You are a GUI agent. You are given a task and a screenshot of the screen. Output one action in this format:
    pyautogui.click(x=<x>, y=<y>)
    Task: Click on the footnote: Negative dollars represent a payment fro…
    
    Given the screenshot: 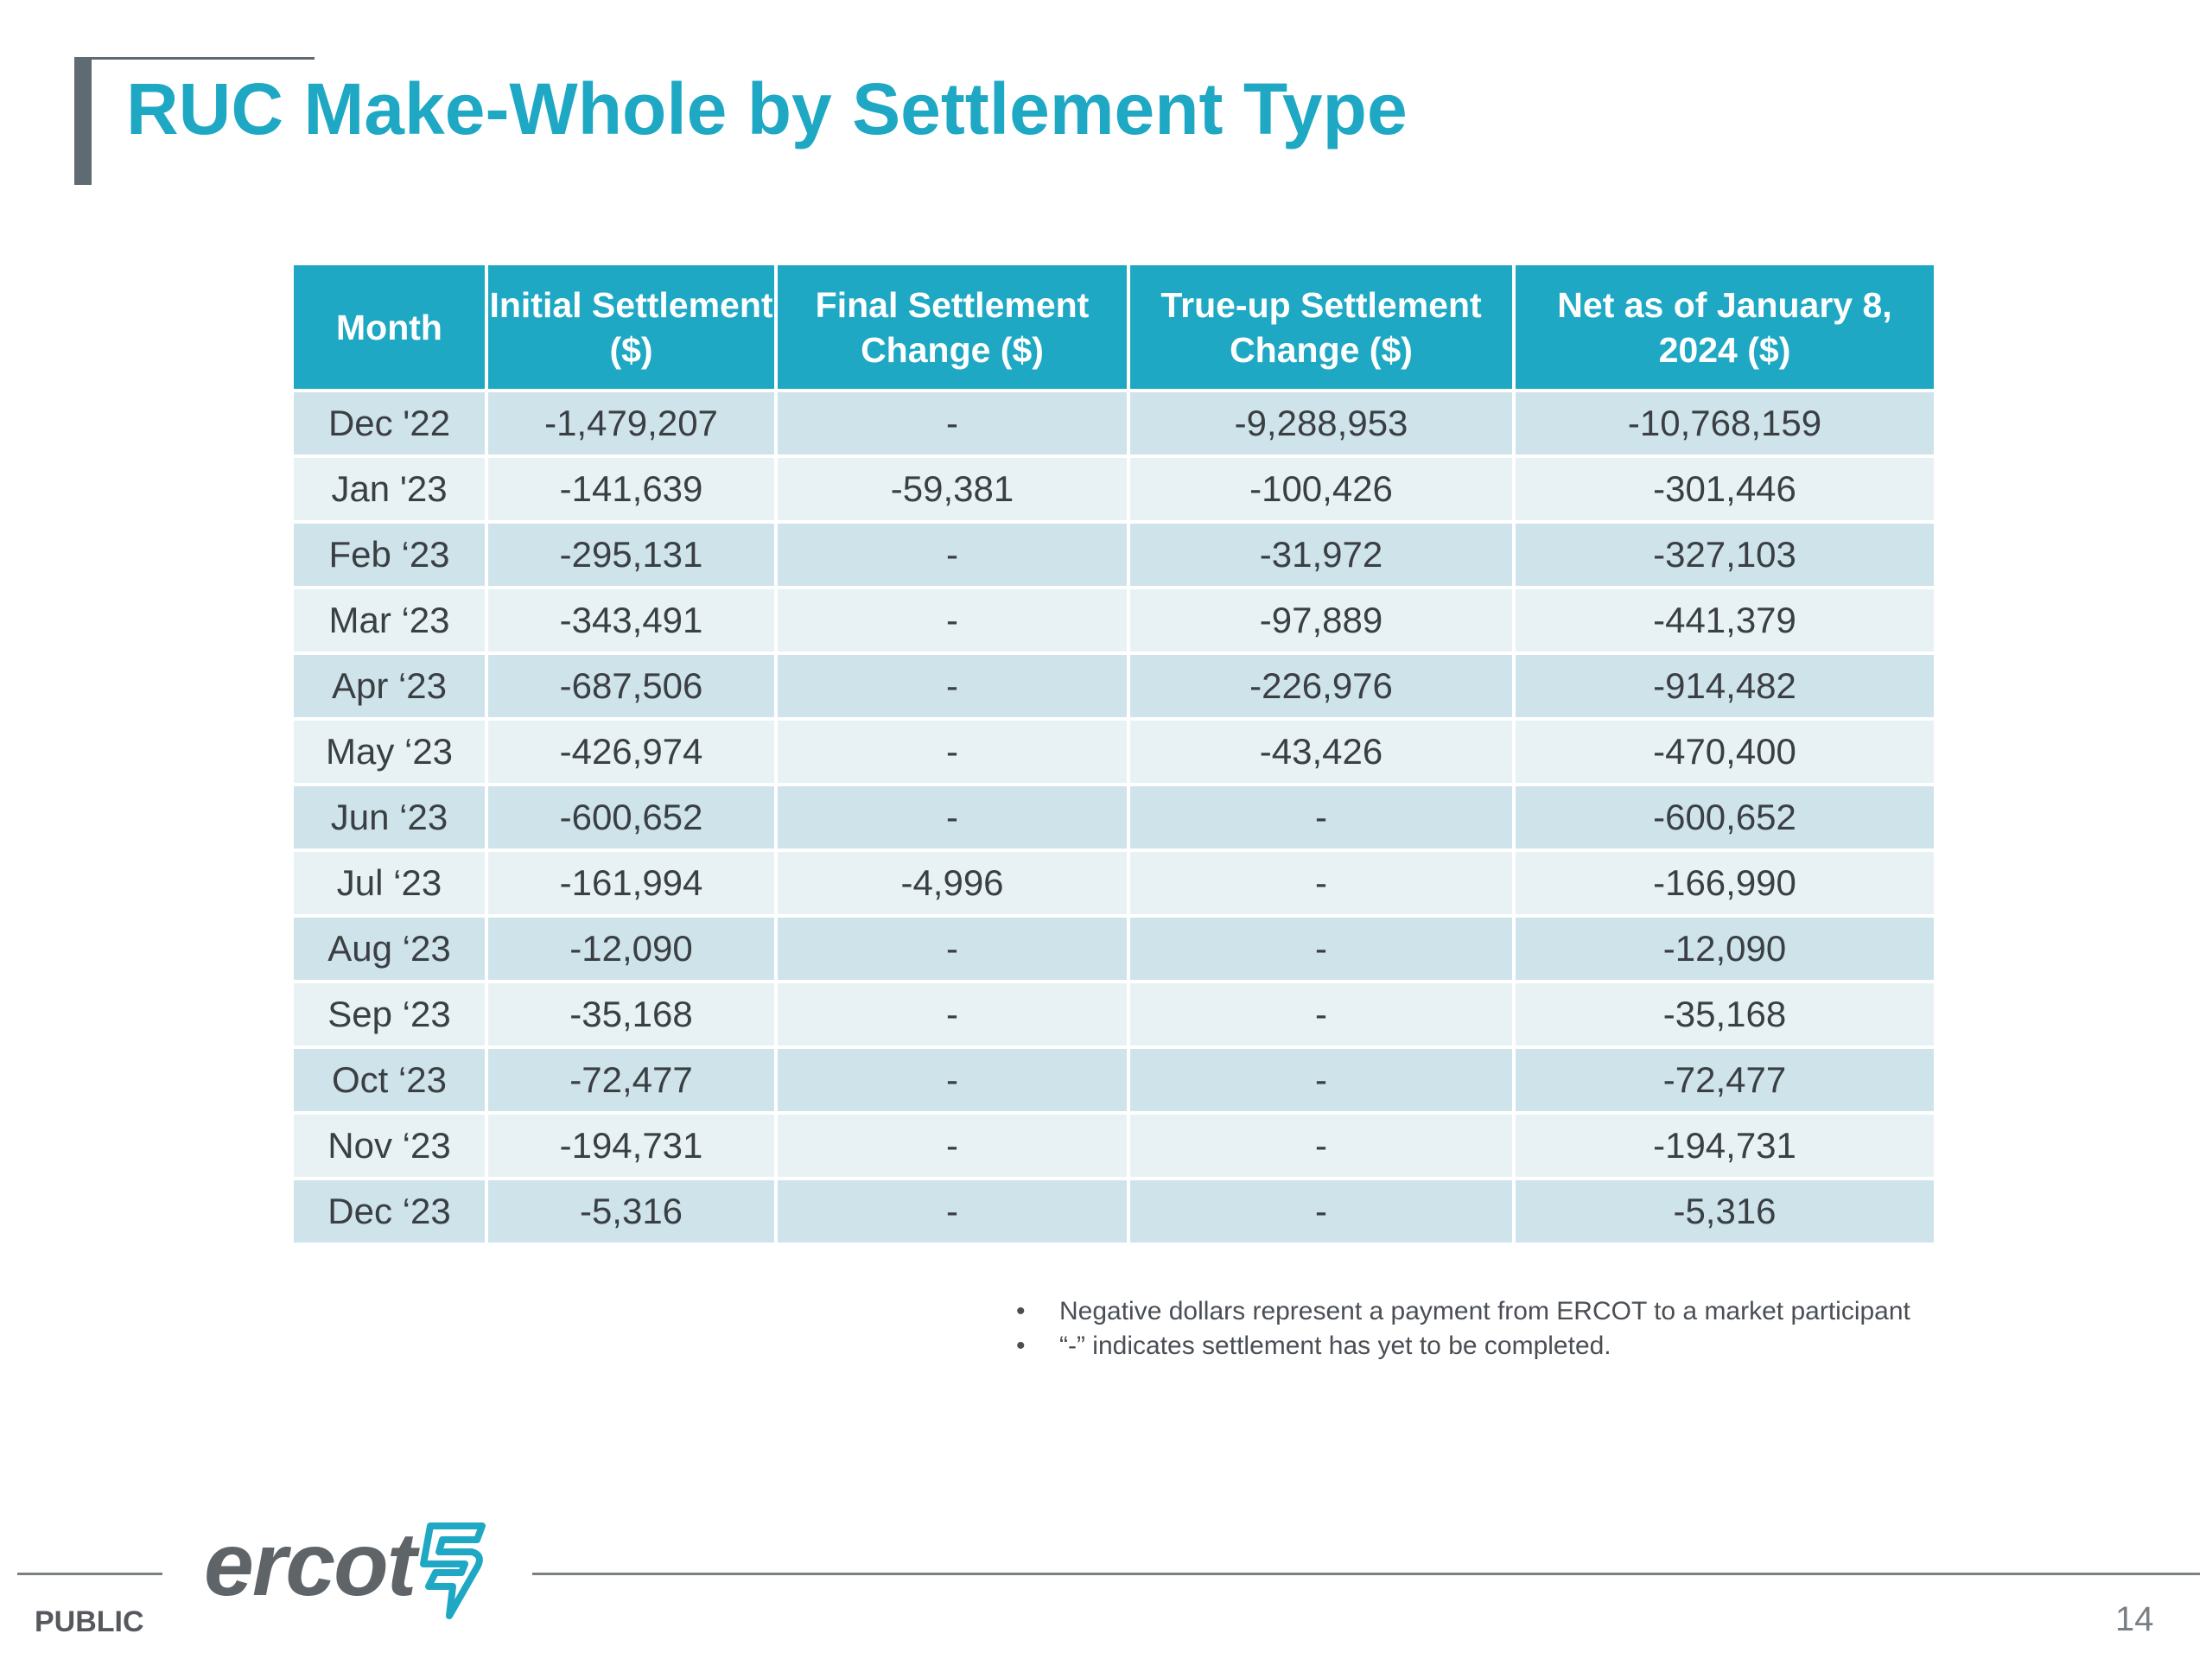 What is the action you would take?
    pyautogui.click(x=1460, y=1311)
    